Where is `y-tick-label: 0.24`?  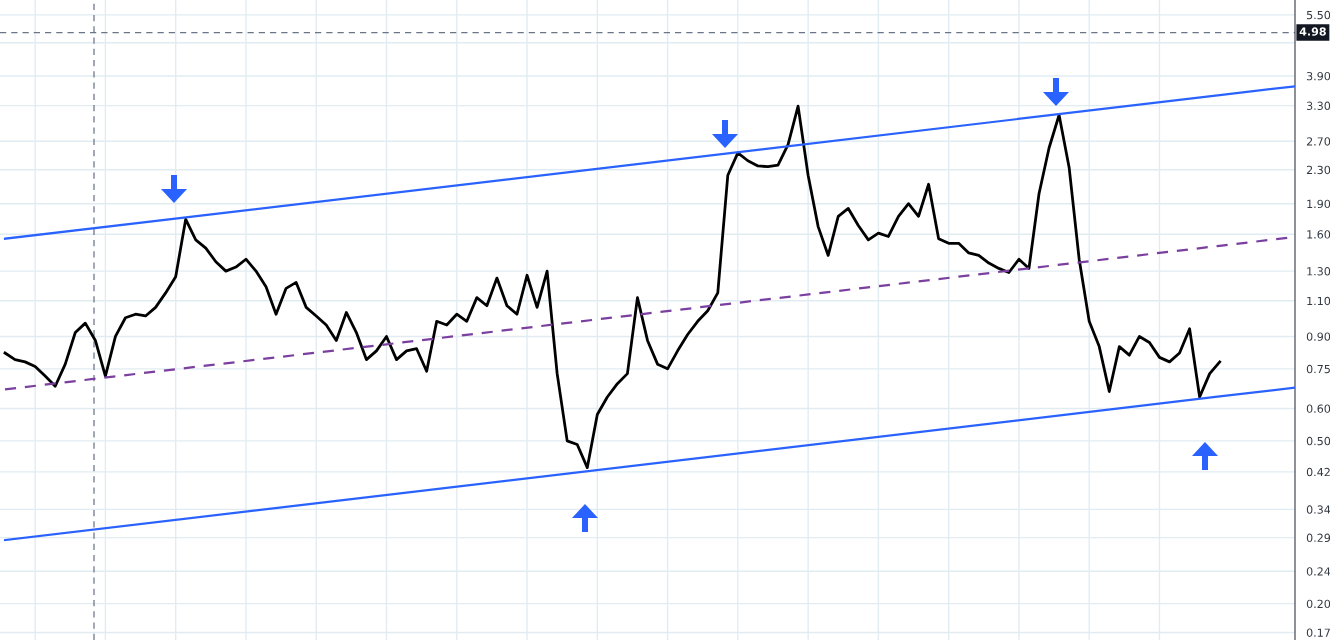
y-tick-label: 0.24 is located at coordinates (1318, 571).